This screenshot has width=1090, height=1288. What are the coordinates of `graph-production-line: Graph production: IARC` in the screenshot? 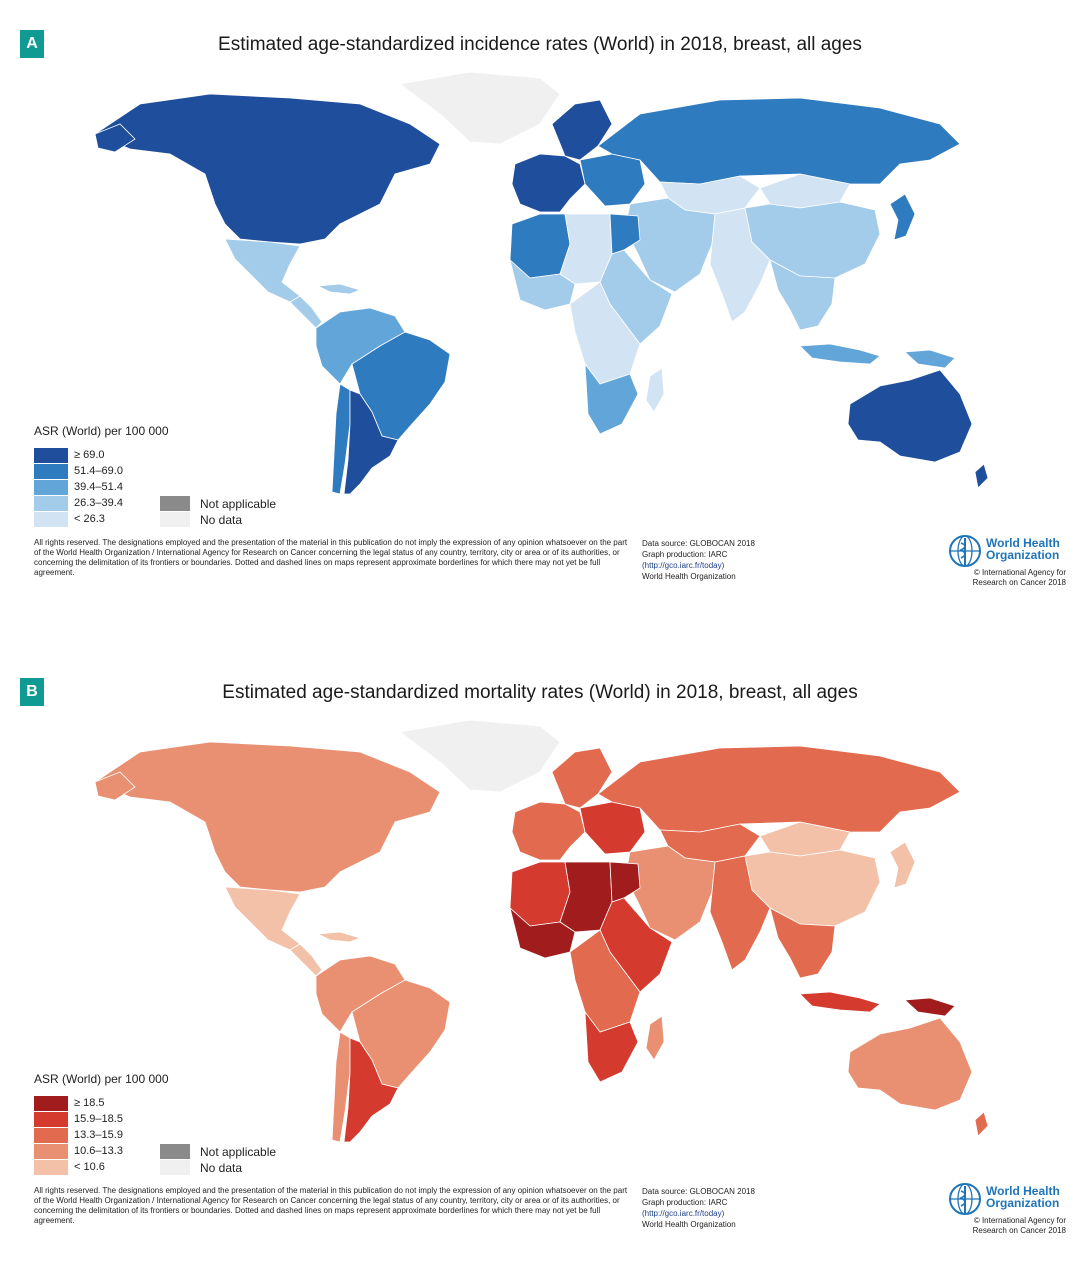 It's located at (685, 554).